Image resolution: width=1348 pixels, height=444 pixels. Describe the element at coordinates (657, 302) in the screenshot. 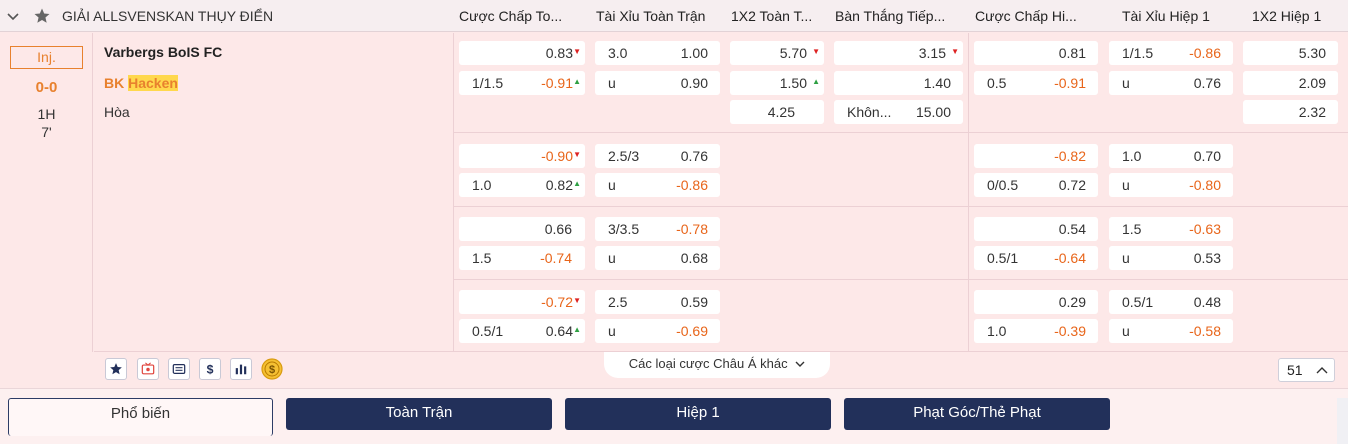

I see `odds-cell: 2.5 0.59` at that location.